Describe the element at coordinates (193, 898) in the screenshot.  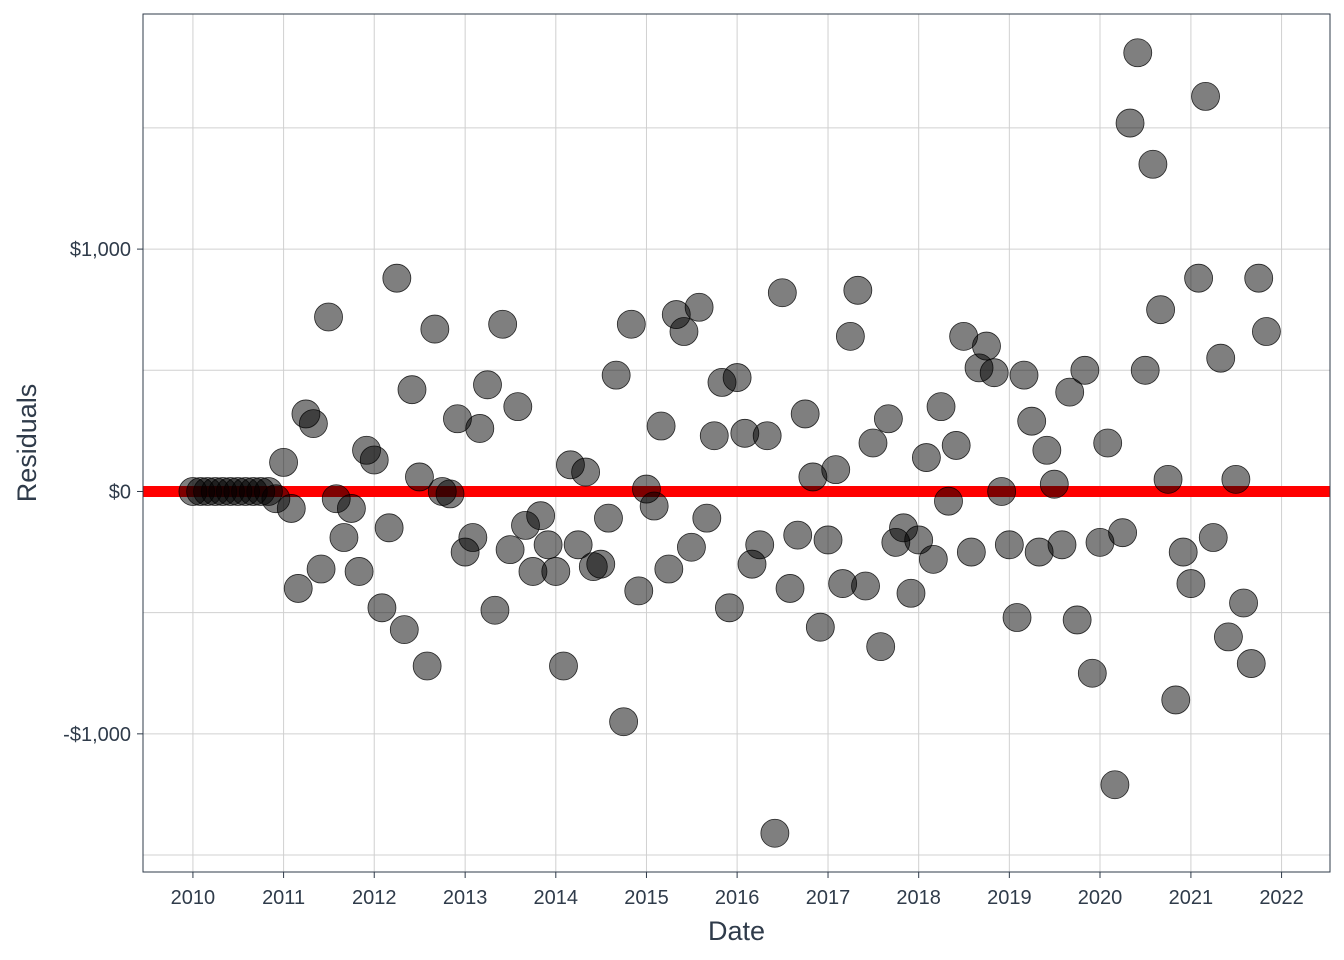
I see `x-tick-label: 2010` at that location.